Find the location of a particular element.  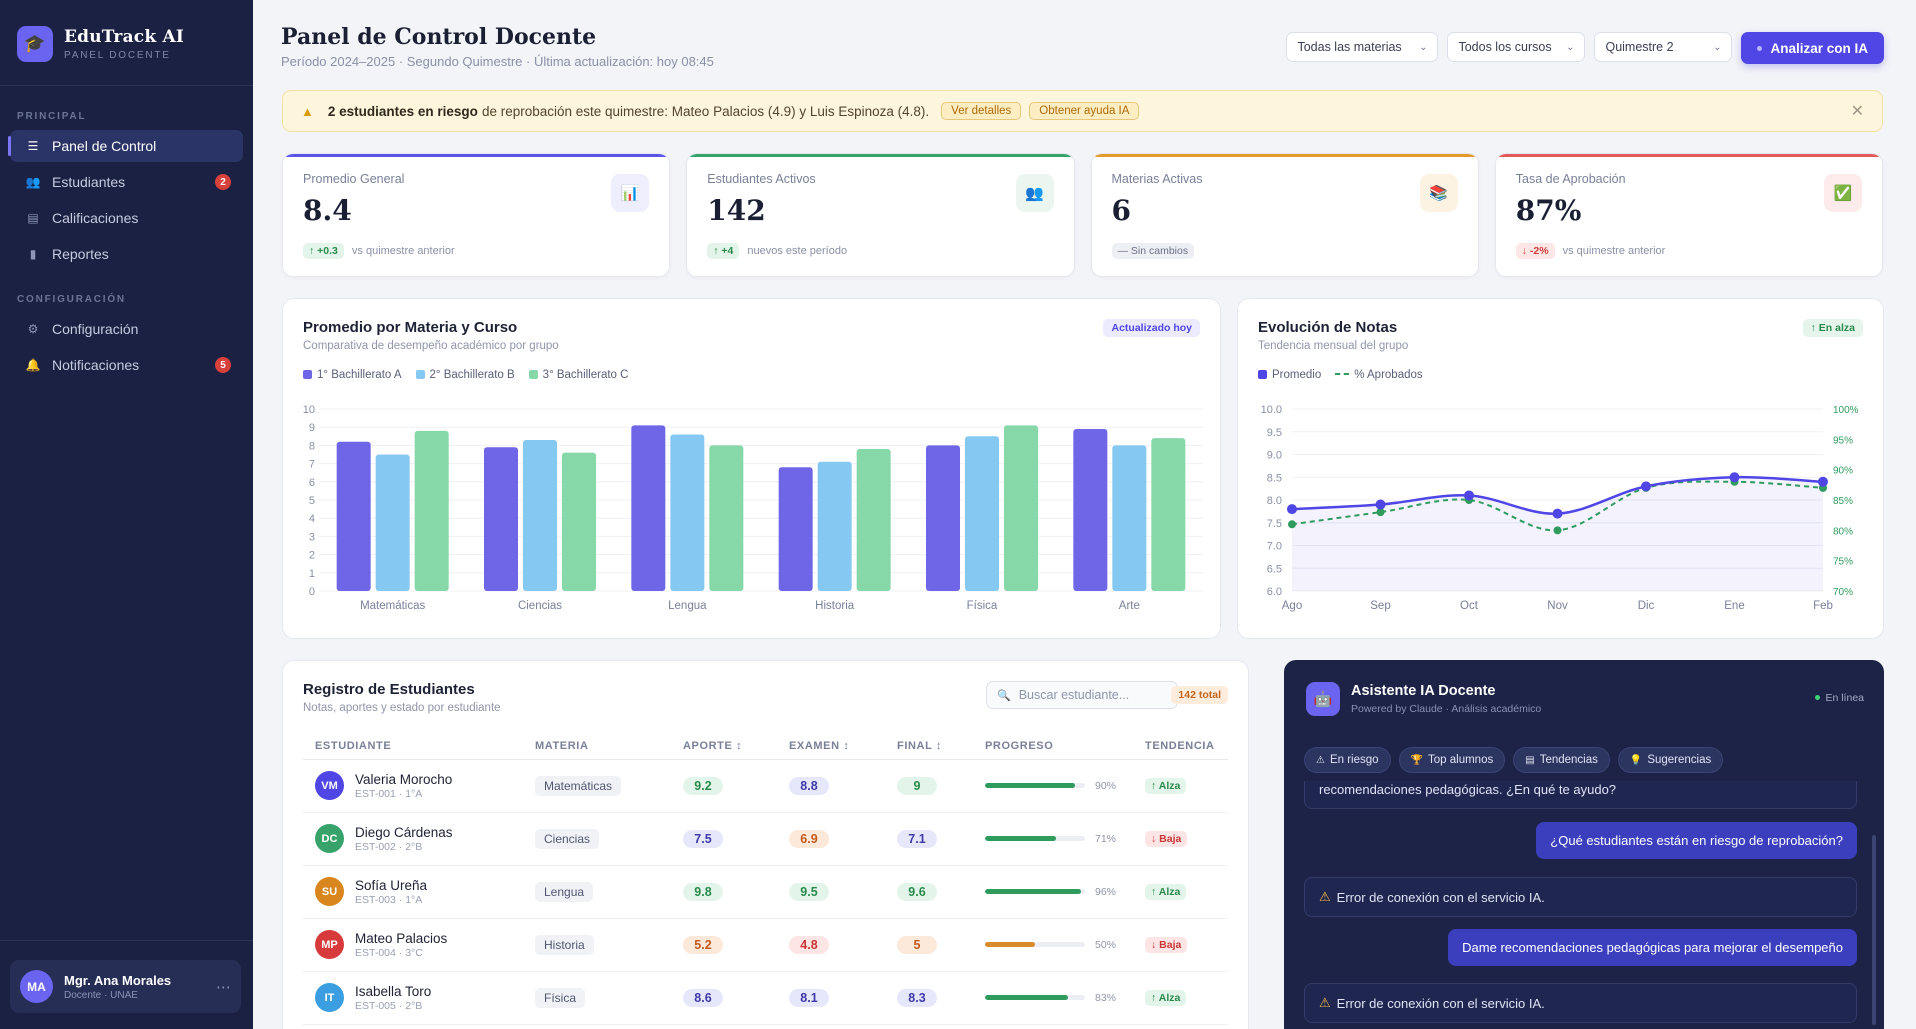

cell-trend: ↑ Alza is located at coordinates (1180, 786).